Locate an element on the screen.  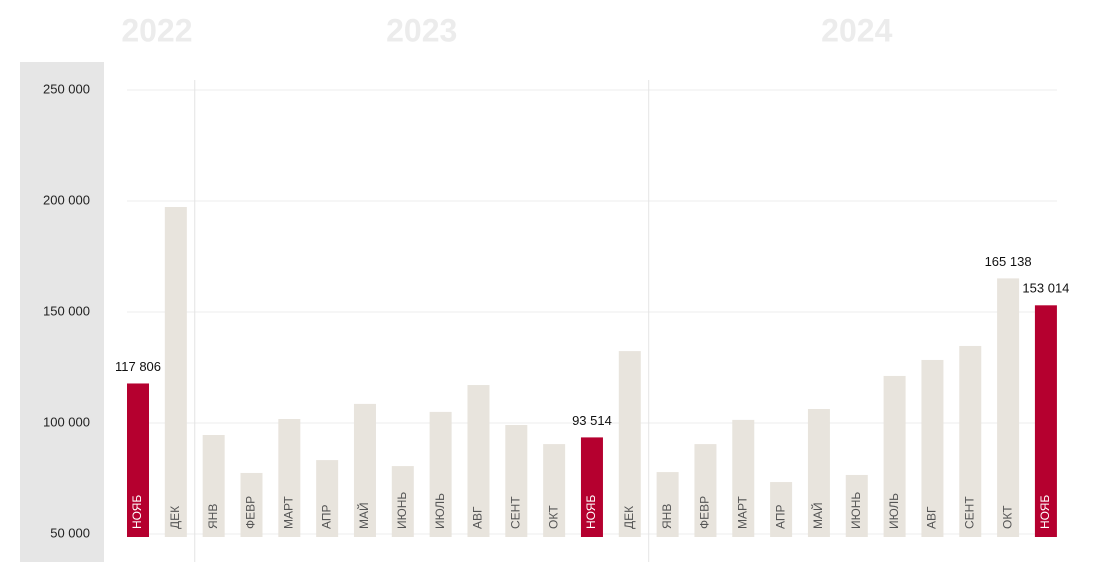
y-tick-label: 250 000 is located at coordinates (66, 88).